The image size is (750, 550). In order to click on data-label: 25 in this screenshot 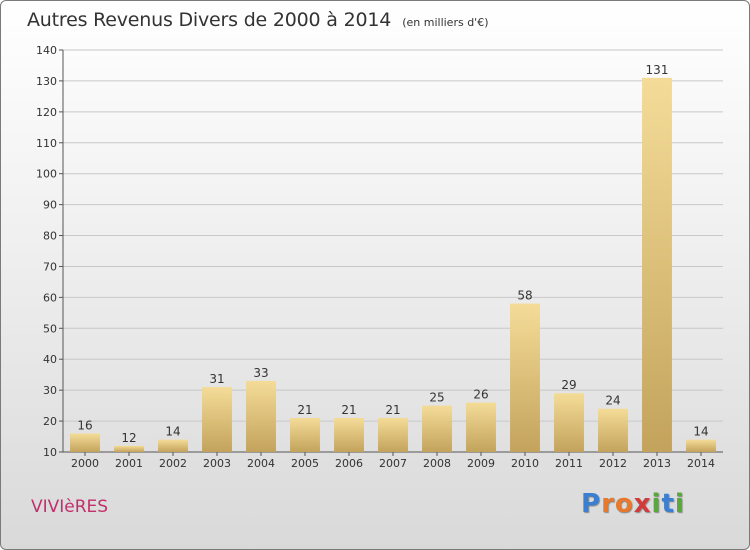, I will do `click(436, 398)`.